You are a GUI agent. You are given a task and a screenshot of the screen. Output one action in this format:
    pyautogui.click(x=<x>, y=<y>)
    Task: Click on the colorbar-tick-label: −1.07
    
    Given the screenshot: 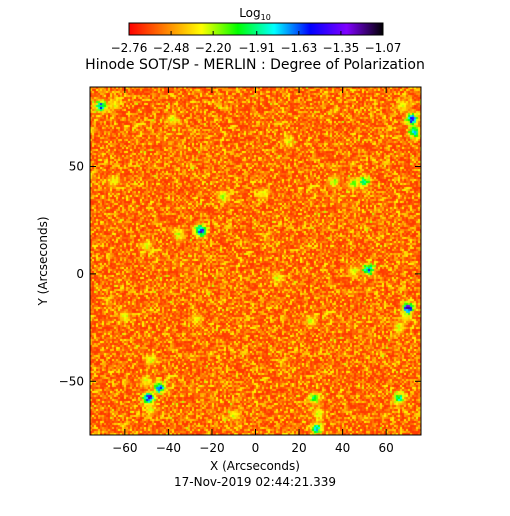 What is the action you would take?
    pyautogui.click(x=383, y=48)
    